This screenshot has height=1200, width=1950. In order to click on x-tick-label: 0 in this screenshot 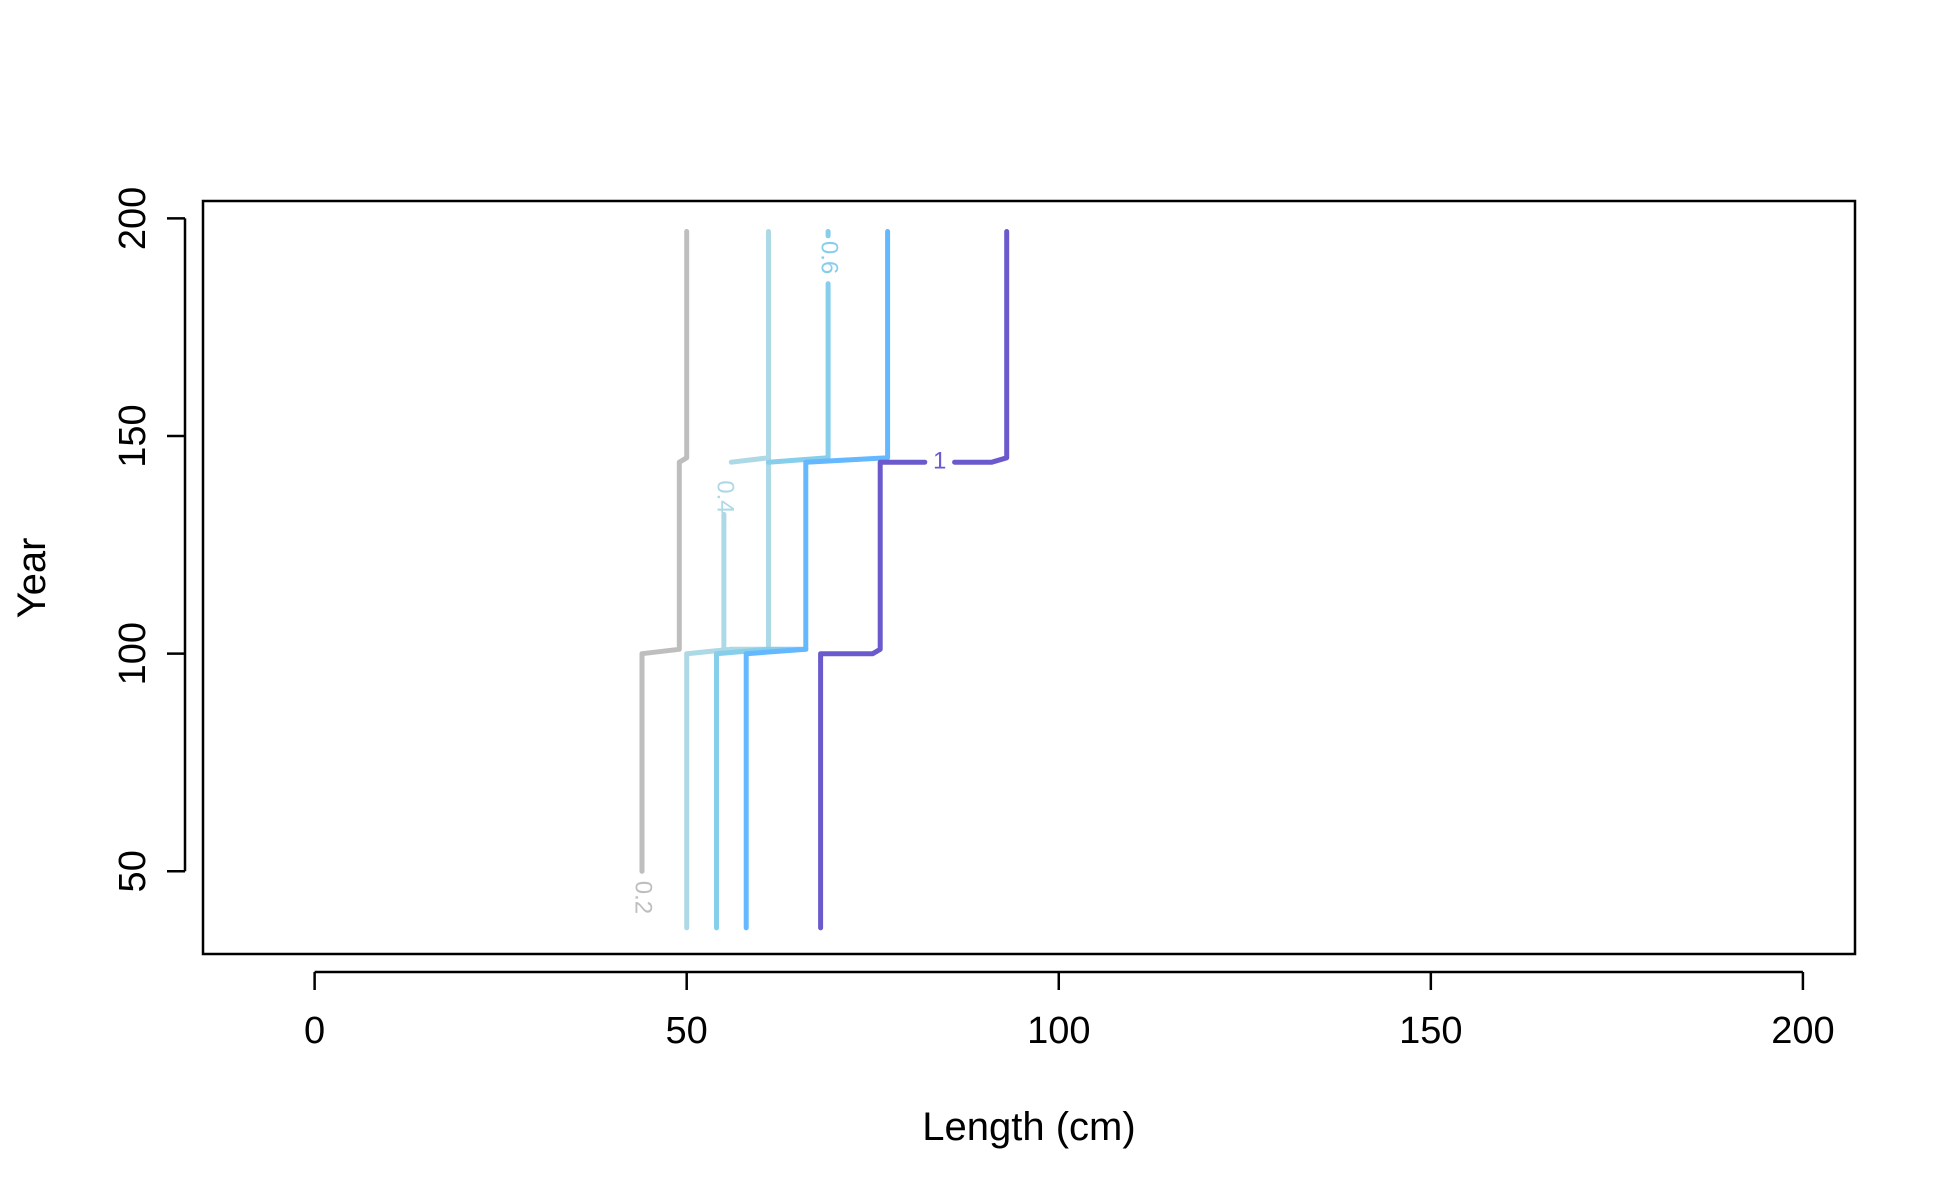, I will do `click(314, 1031)`.